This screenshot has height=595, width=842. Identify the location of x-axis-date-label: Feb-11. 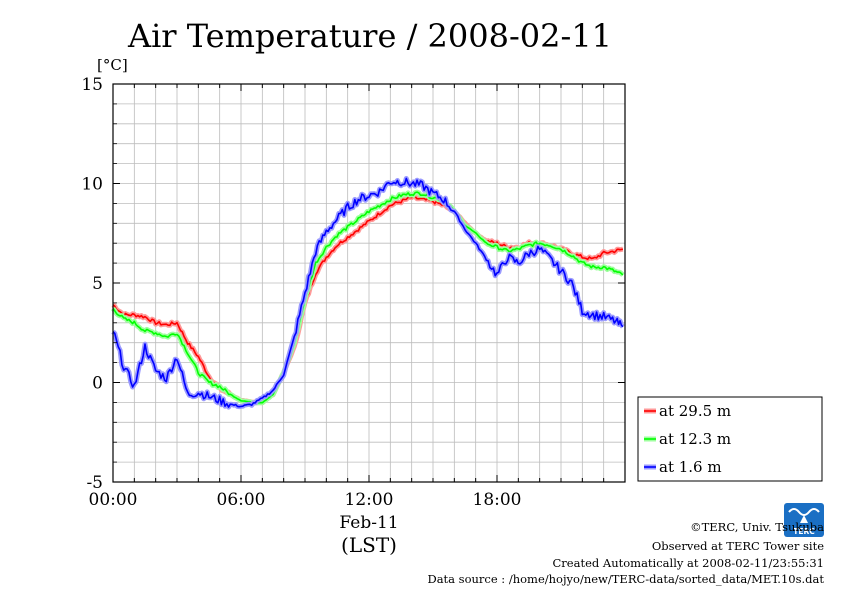
(368, 523).